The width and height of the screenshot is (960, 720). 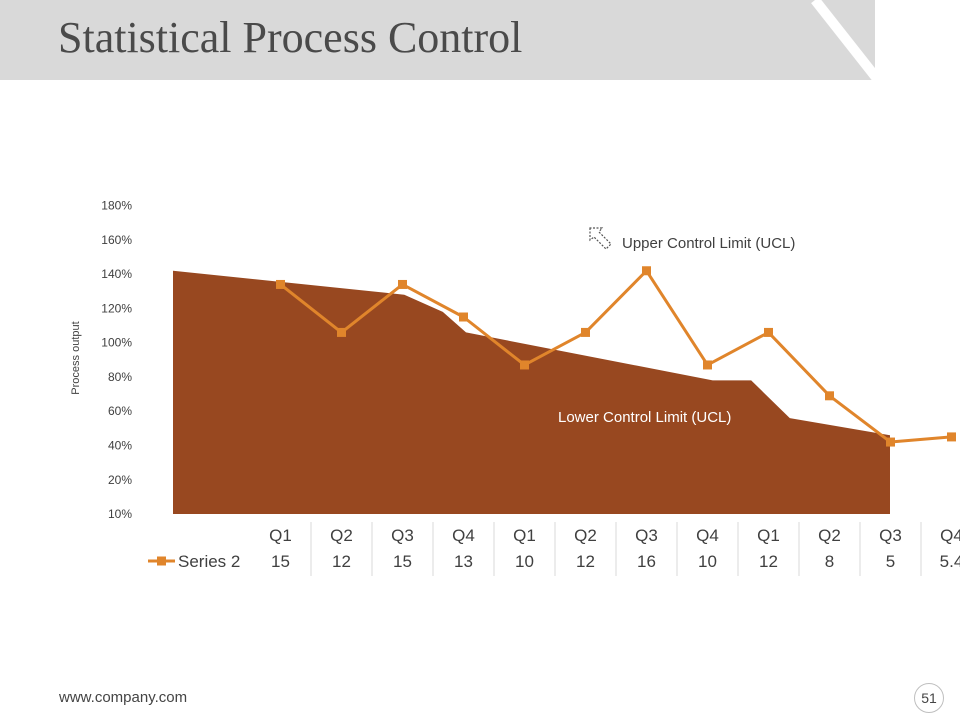 What do you see at coordinates (209, 561) in the screenshot?
I see `legend-label: Series 2` at bounding box center [209, 561].